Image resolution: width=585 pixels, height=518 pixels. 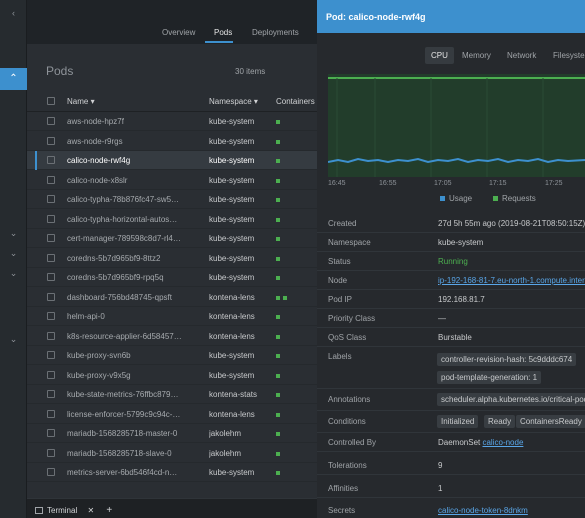 What do you see at coordinates (225, 433) in the screenshot?
I see `pod-namespace: jakolehm` at bounding box center [225, 433].